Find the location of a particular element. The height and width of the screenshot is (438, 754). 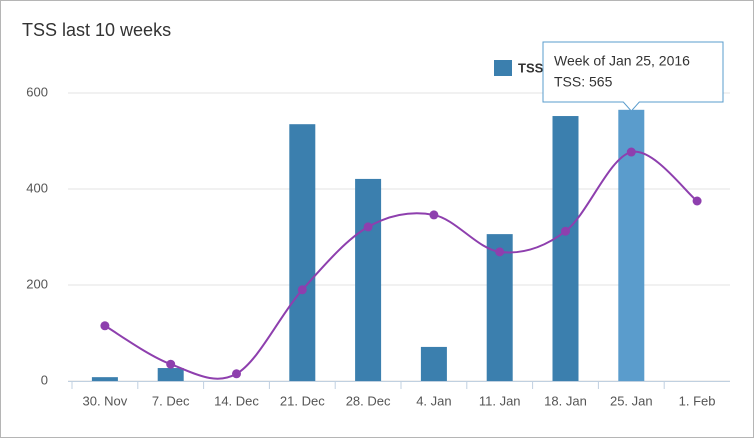

x-tick-label: 11. Jan is located at coordinates (500, 400).